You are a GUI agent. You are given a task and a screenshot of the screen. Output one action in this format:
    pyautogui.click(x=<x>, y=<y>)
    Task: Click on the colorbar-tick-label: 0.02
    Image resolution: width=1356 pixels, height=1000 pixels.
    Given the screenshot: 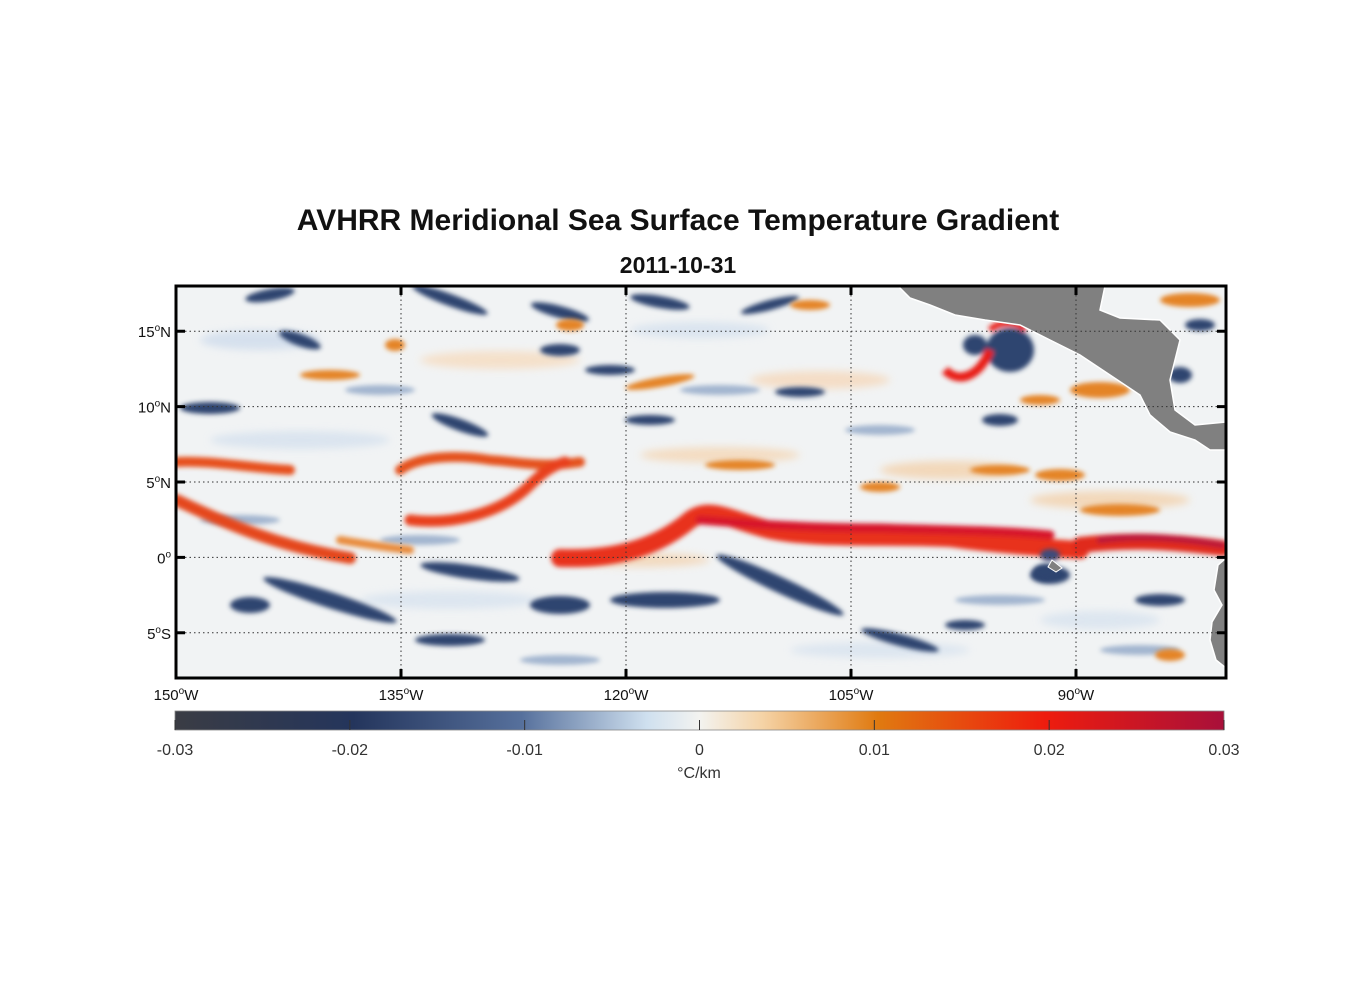 What is the action you would take?
    pyautogui.click(x=1049, y=750)
    